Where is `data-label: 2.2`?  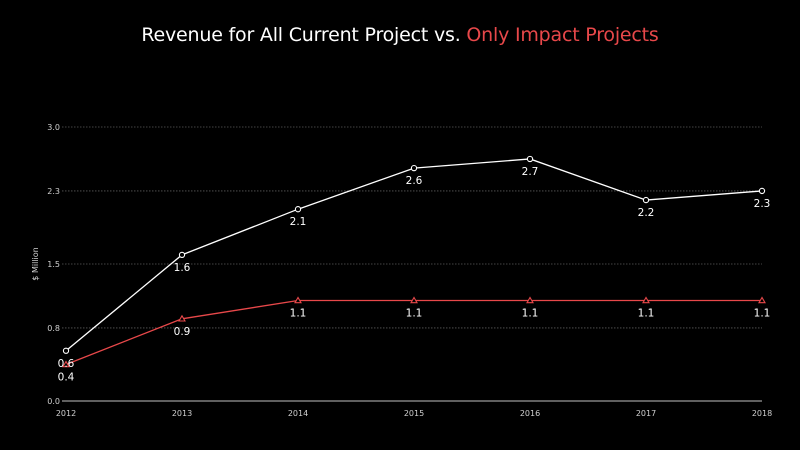
data-label: 2.2 is located at coordinates (646, 213).